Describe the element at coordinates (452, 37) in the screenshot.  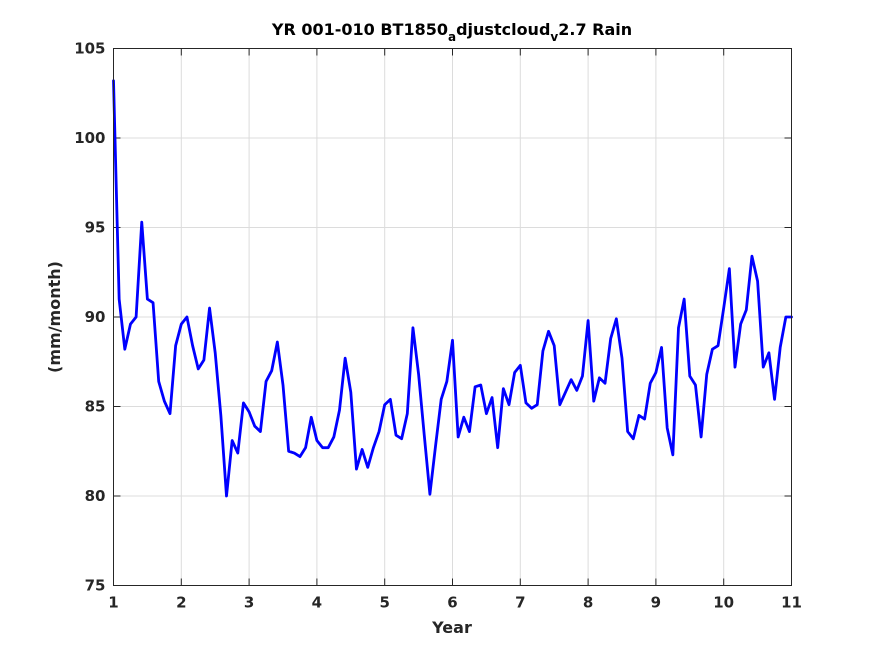
I see `title-subscript-a: a` at that location.